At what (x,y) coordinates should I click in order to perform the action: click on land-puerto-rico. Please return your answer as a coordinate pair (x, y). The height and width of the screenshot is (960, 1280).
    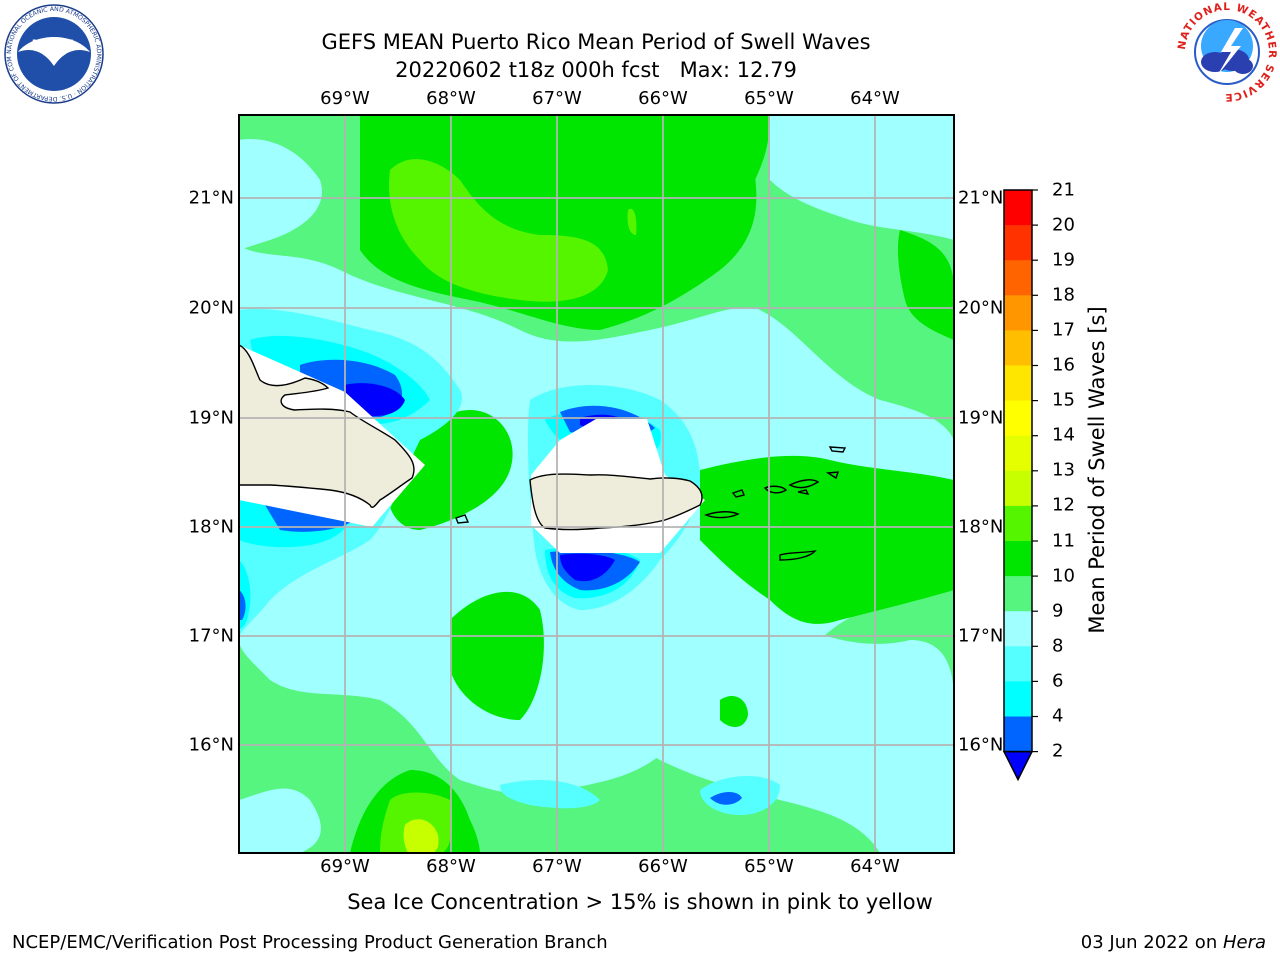
    Looking at the image, I should click on (616, 502).